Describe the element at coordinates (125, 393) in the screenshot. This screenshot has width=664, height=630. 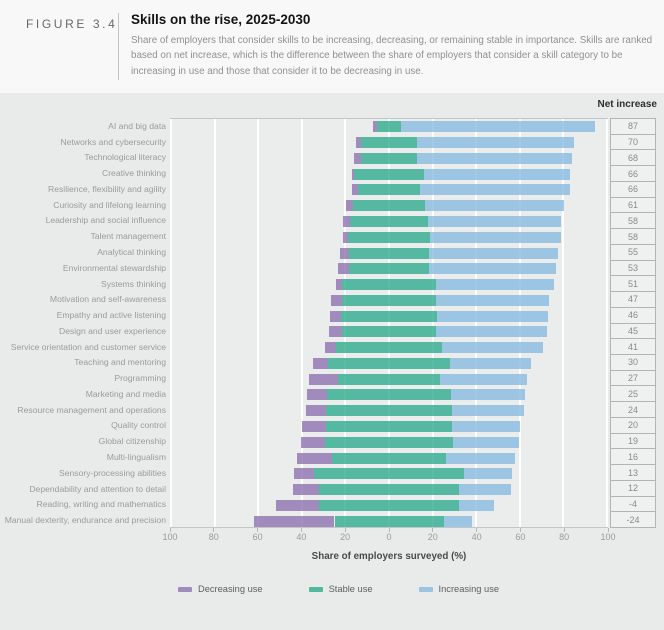
I see `category-label: Marketing and media` at that location.